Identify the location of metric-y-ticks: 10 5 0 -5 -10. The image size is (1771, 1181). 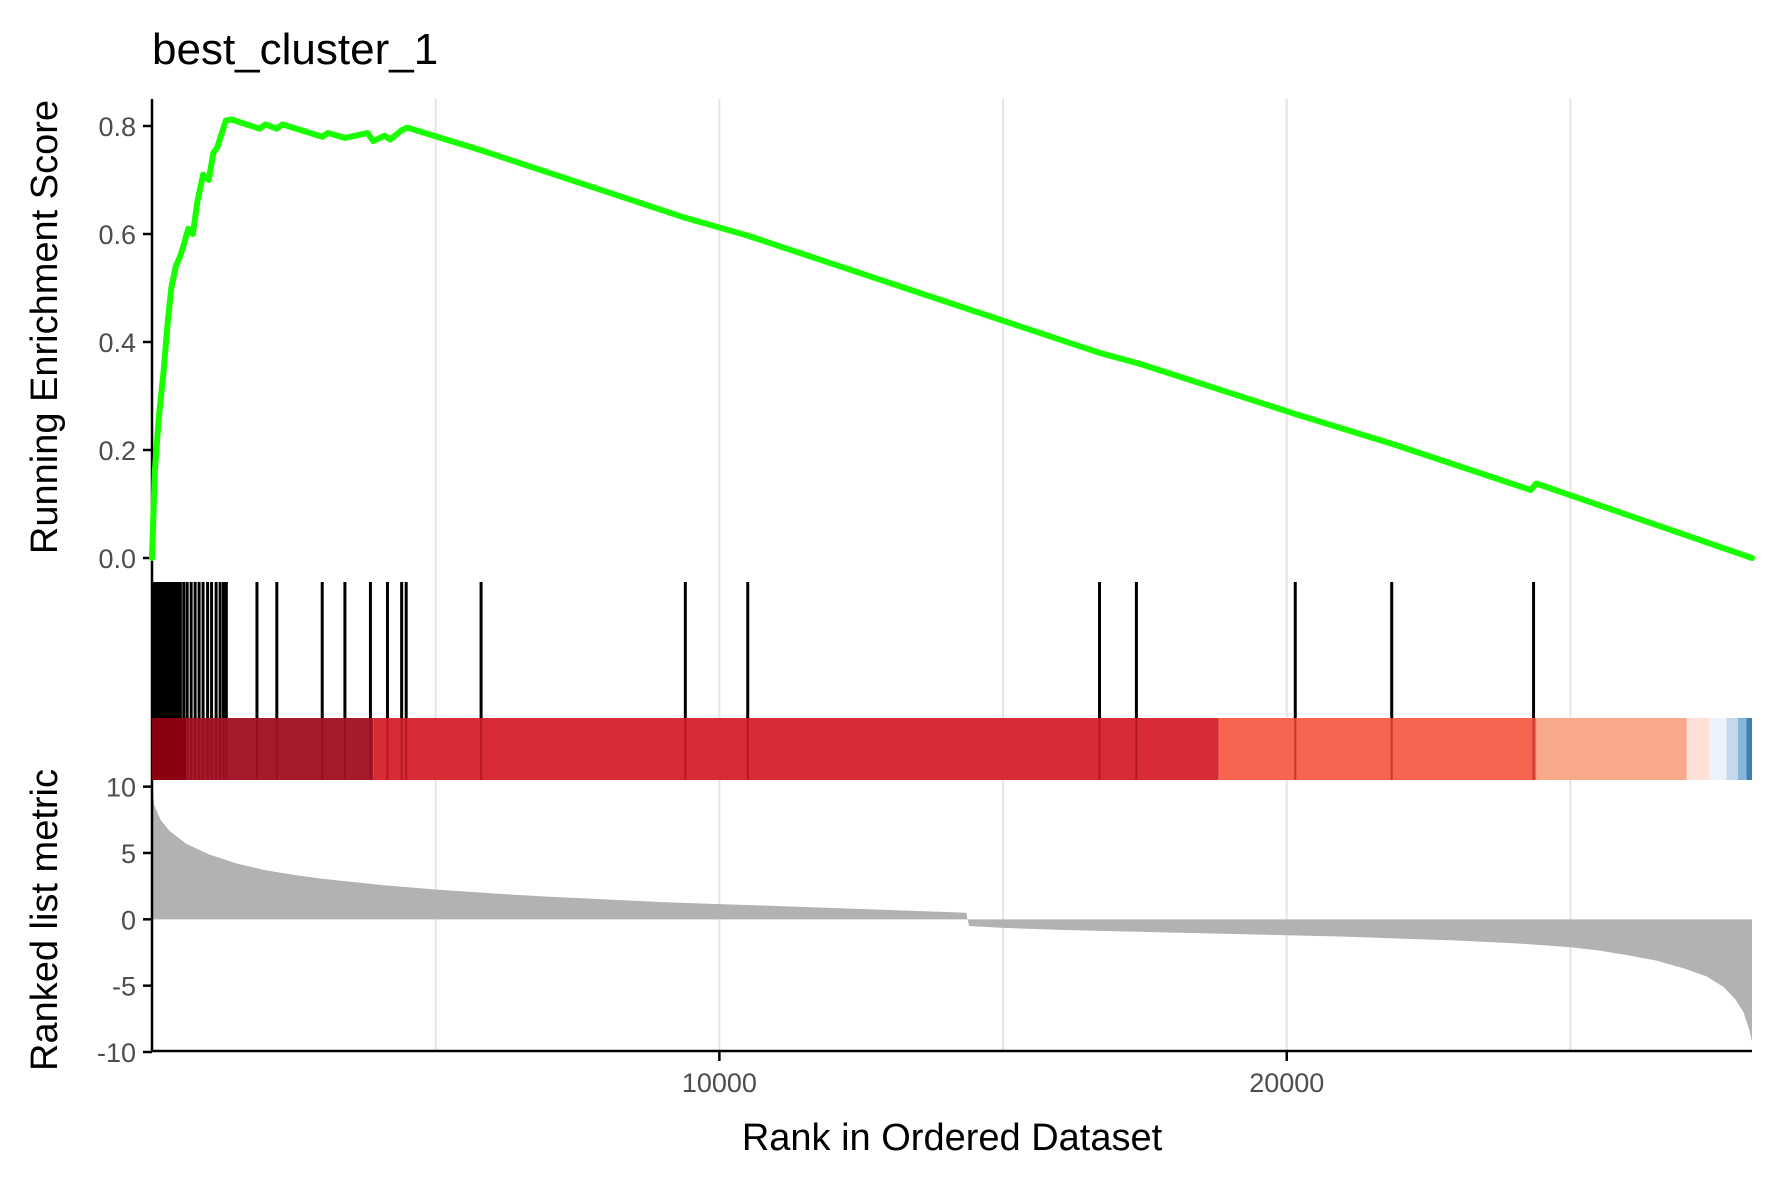
(124, 920).